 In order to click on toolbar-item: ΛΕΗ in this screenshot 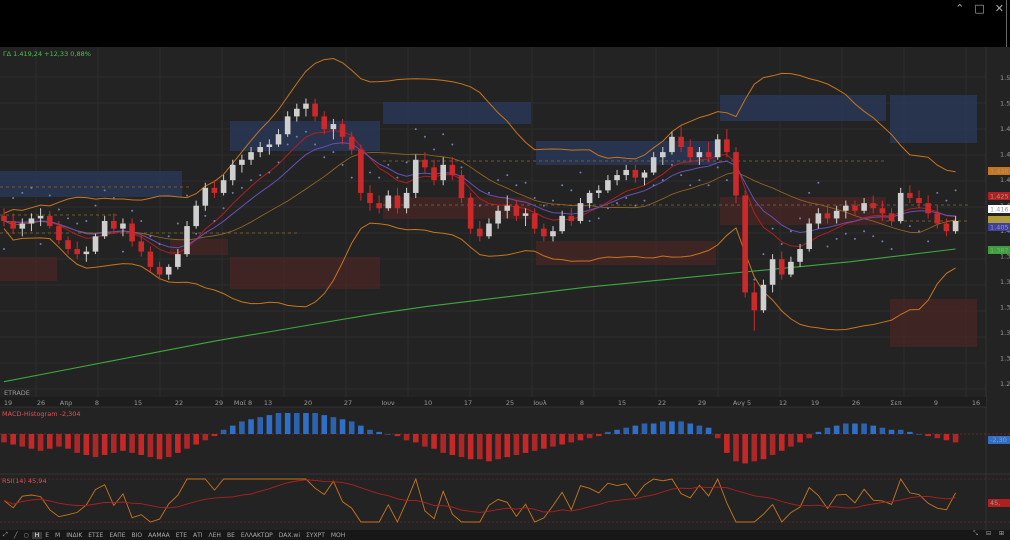, I will do `click(214, 535)`.